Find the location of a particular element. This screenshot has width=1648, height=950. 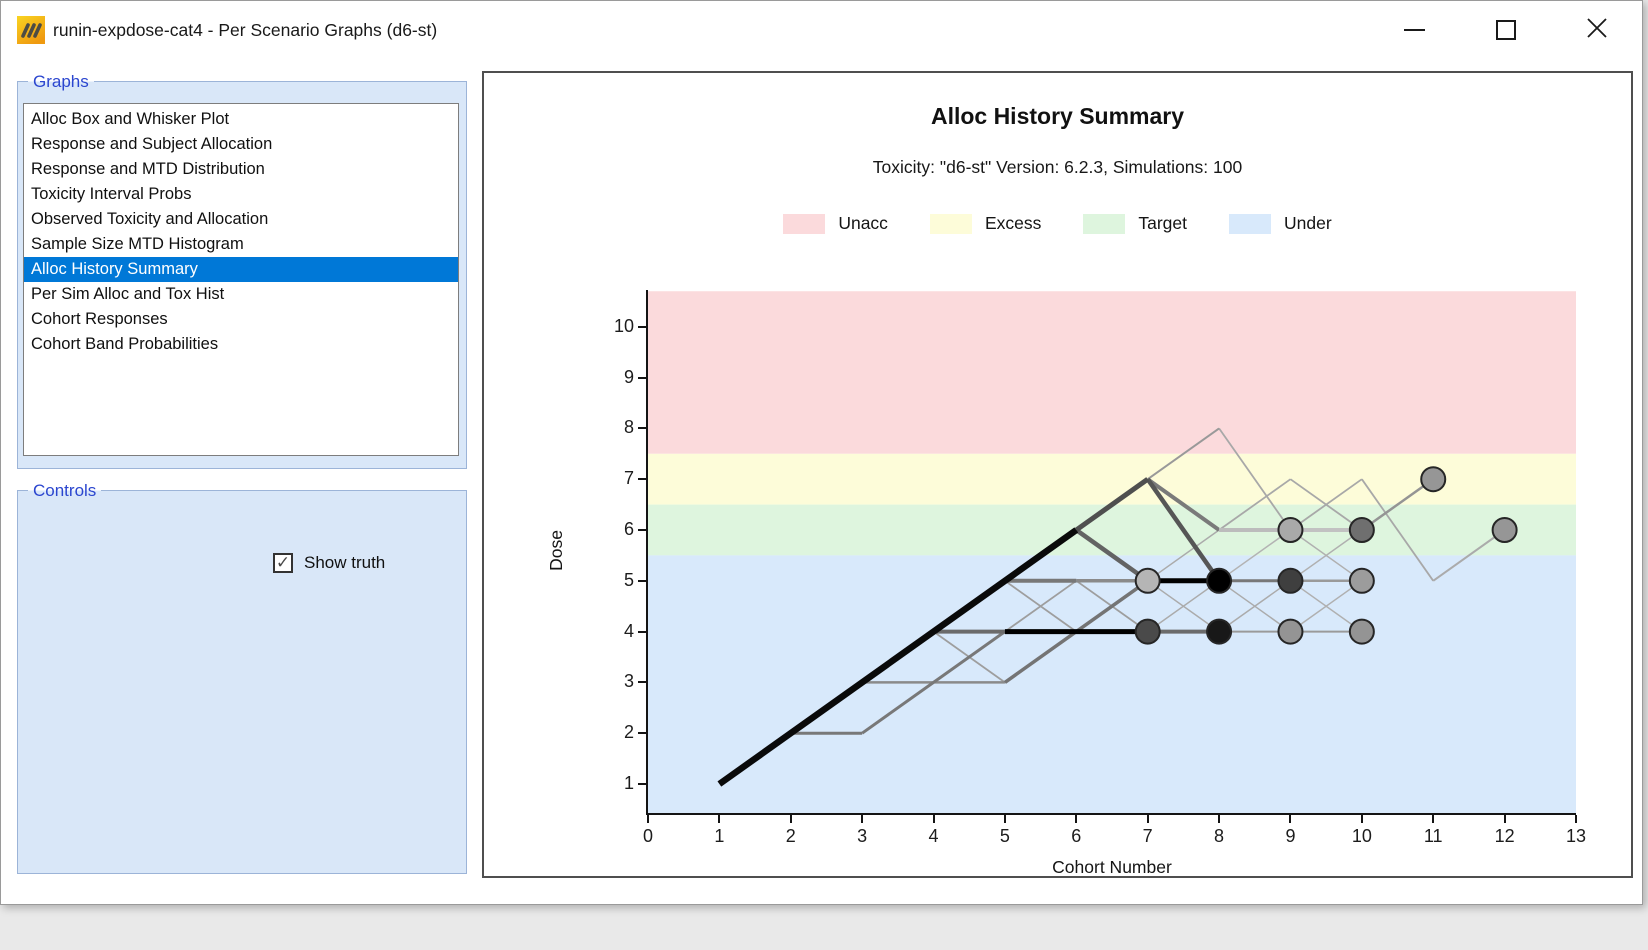

graphs-list-item: Alloc History Summary is located at coordinates (241, 269).